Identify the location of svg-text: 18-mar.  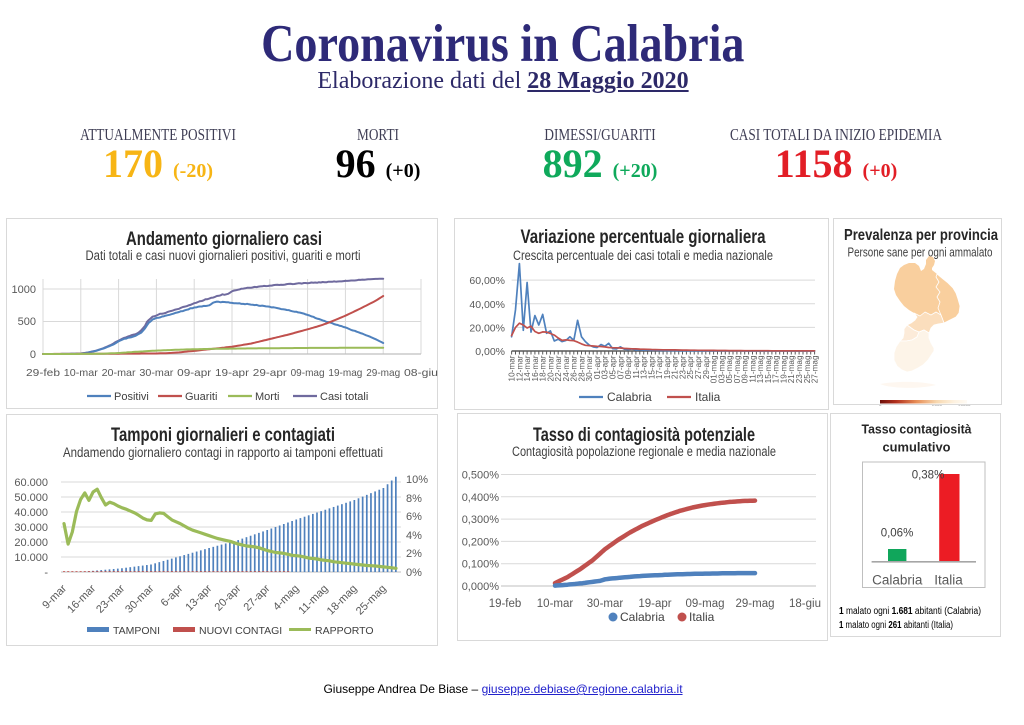
(543, 368).